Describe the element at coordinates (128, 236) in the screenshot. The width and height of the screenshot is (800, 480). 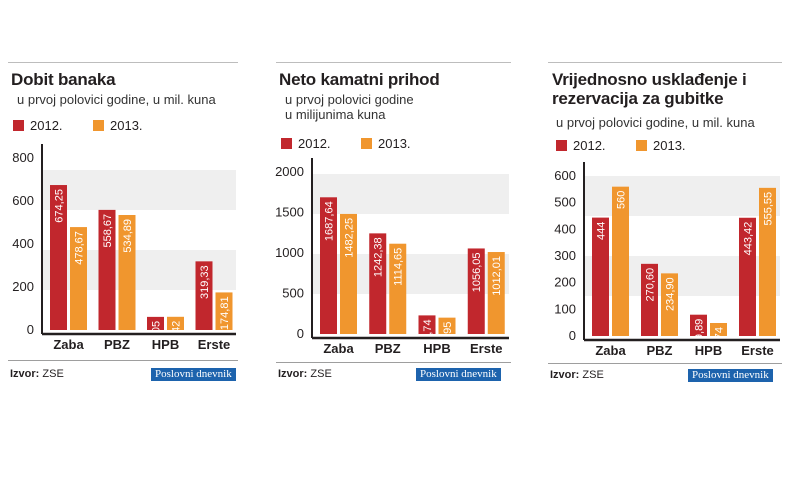
I see `bar-value-label: 534,89` at that location.